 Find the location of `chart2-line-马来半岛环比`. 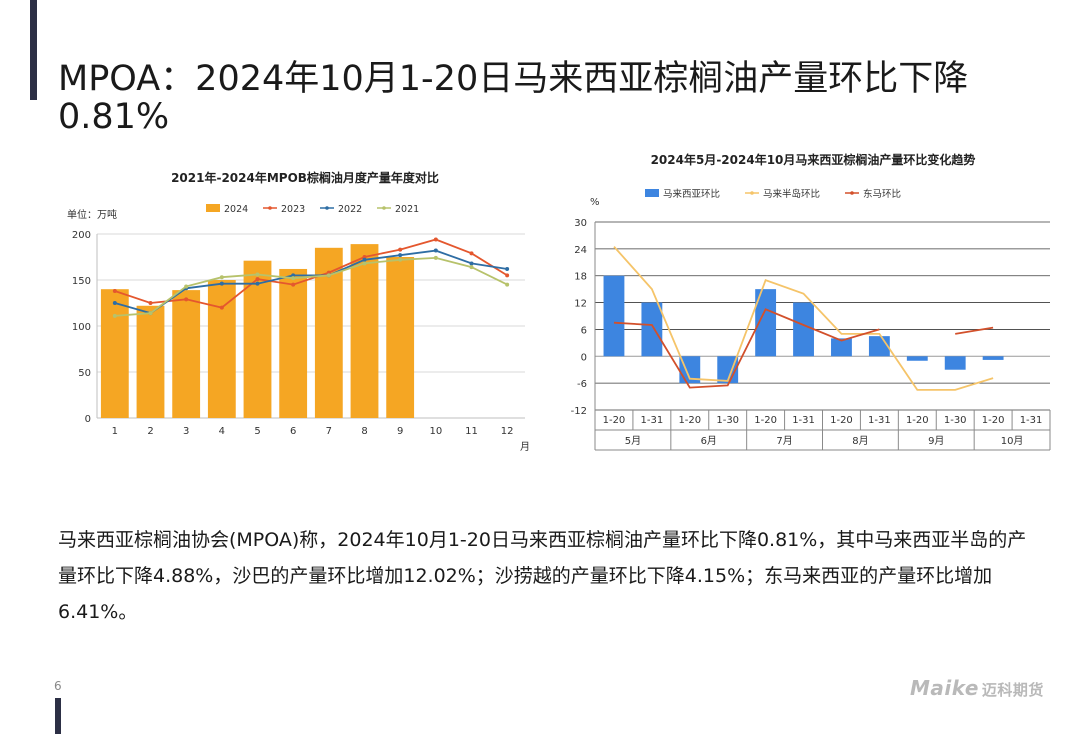

chart2-line-马来半岛环比 is located at coordinates (803, 318).